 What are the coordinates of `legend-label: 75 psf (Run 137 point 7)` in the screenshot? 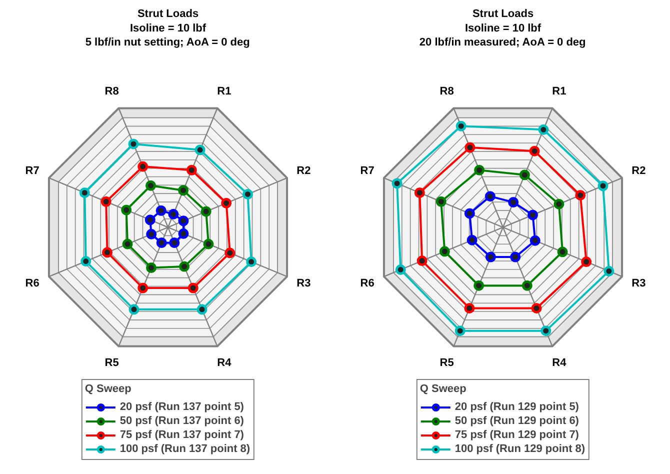 It's located at (182, 435).